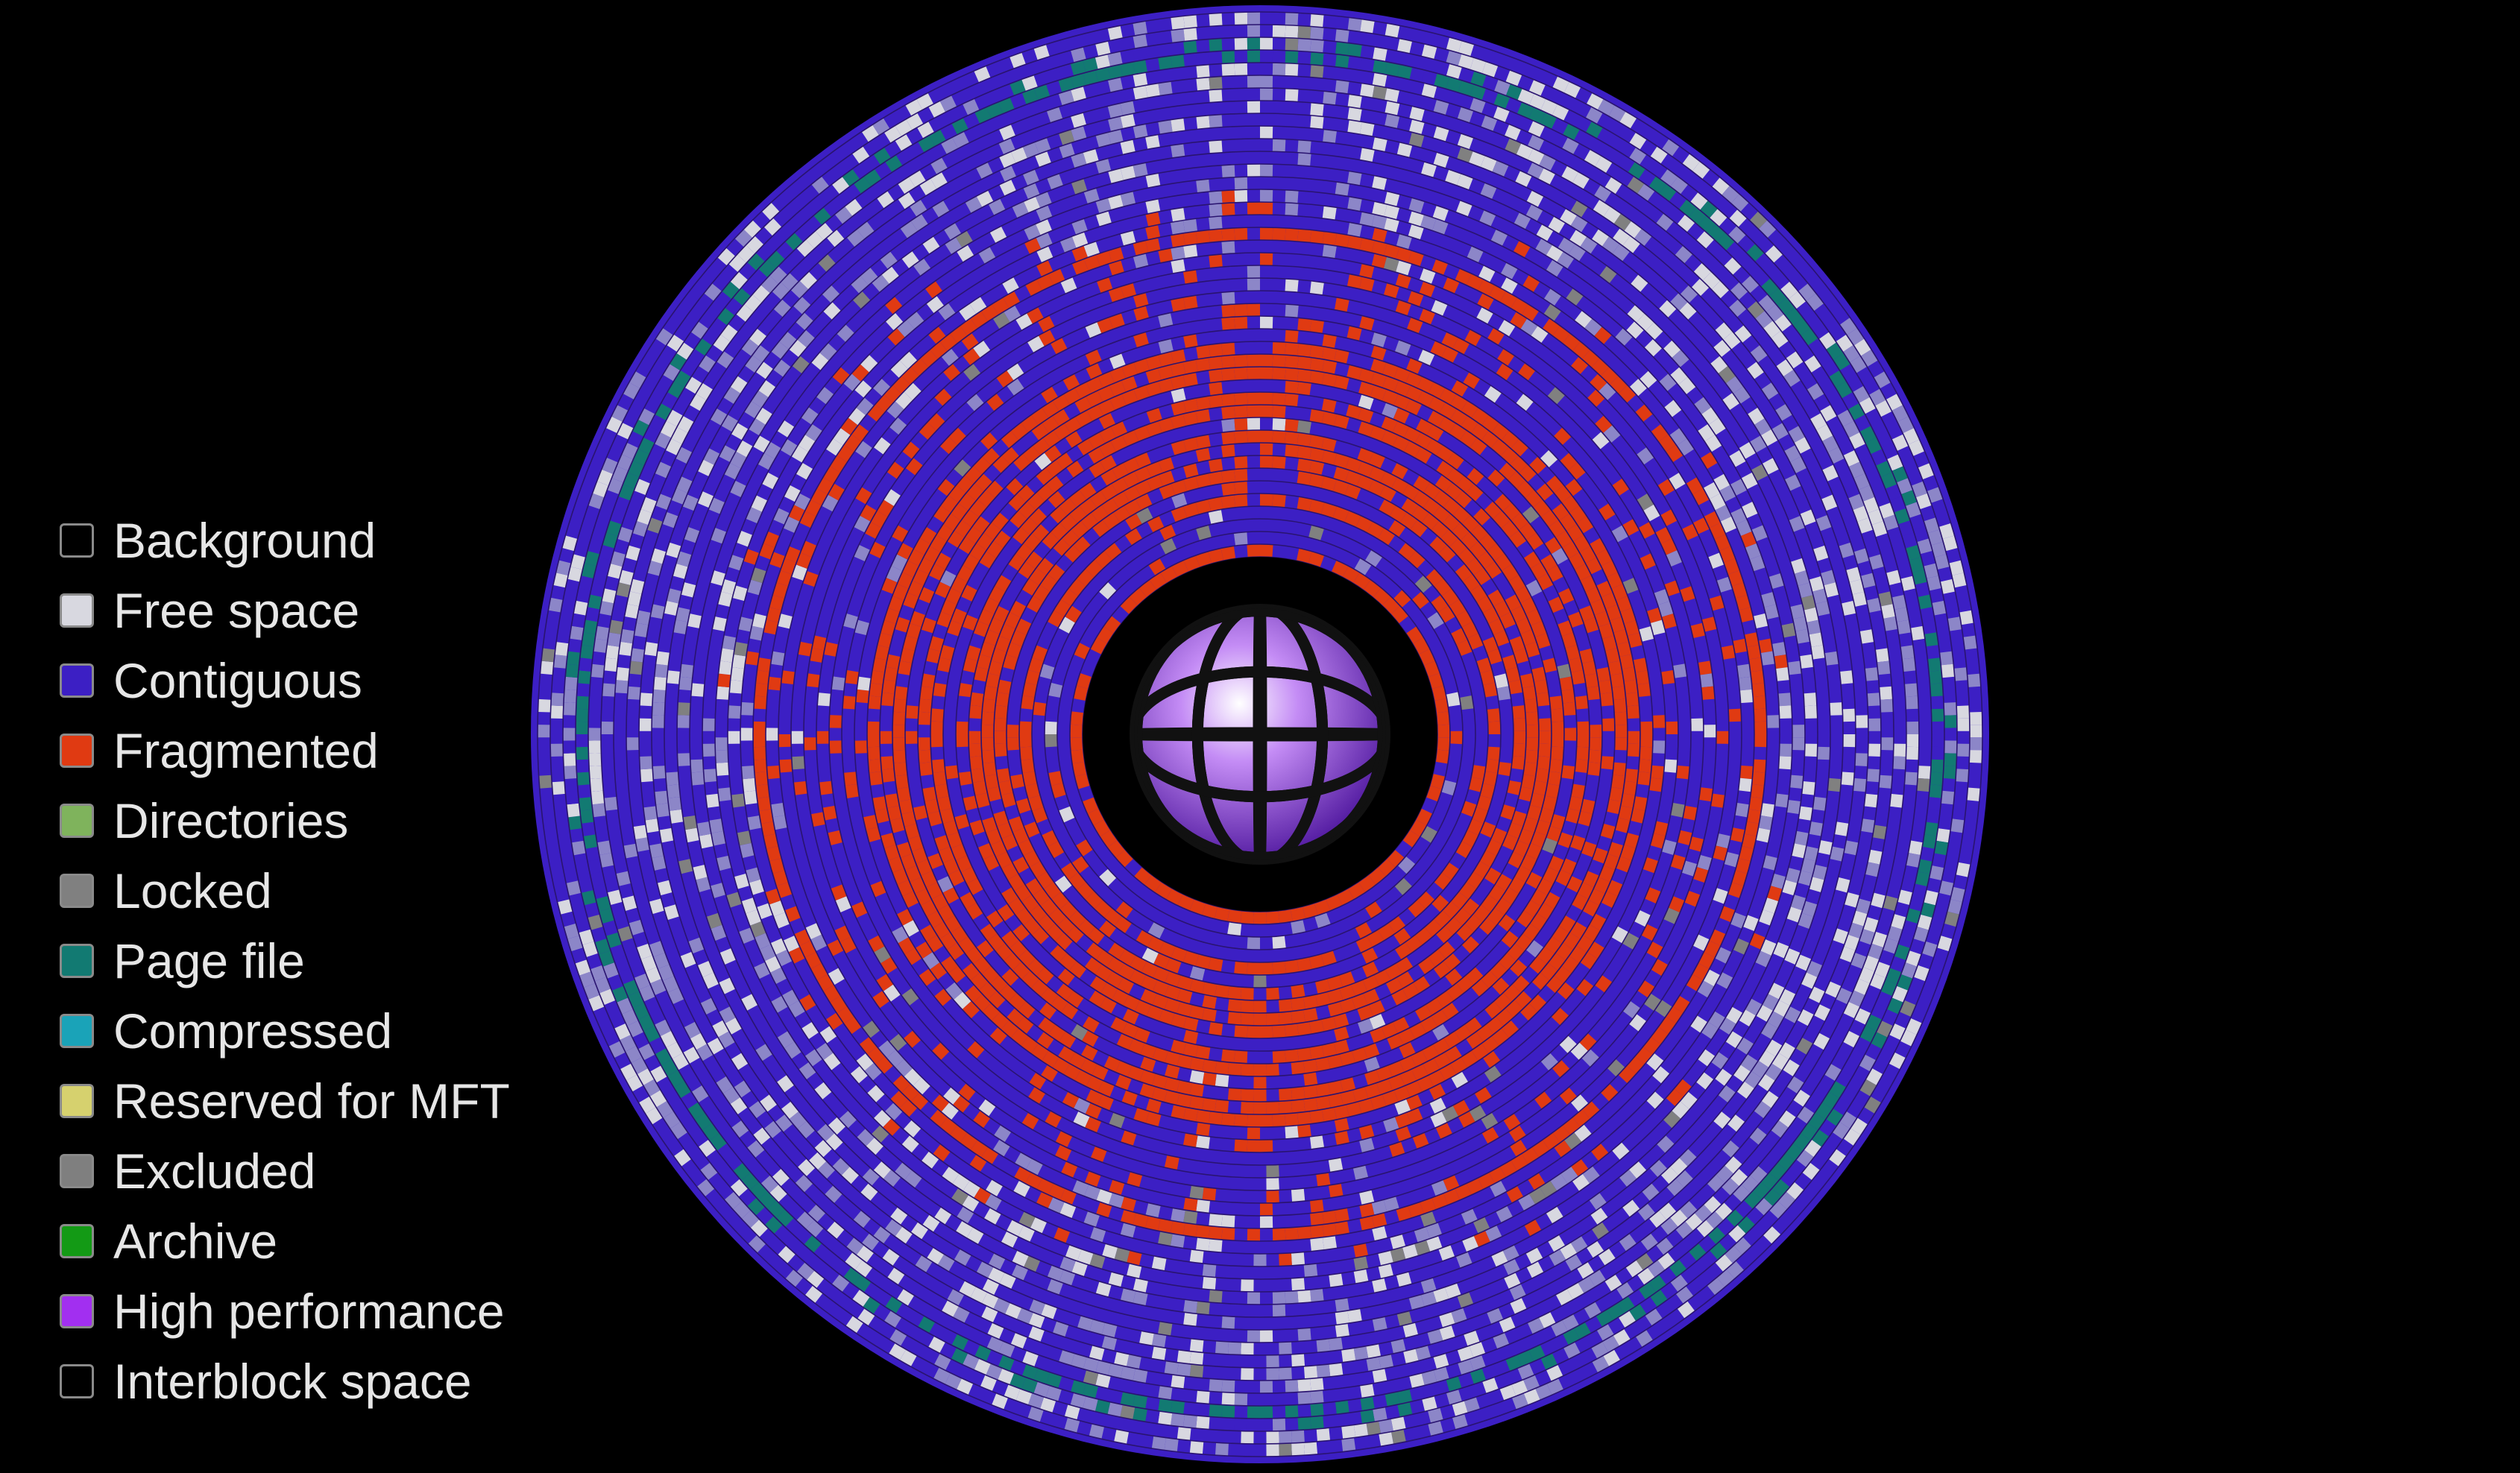 The width and height of the screenshot is (2520, 1473). What do you see at coordinates (328, 1241) in the screenshot?
I see `legend-item-archive: Archive` at bounding box center [328, 1241].